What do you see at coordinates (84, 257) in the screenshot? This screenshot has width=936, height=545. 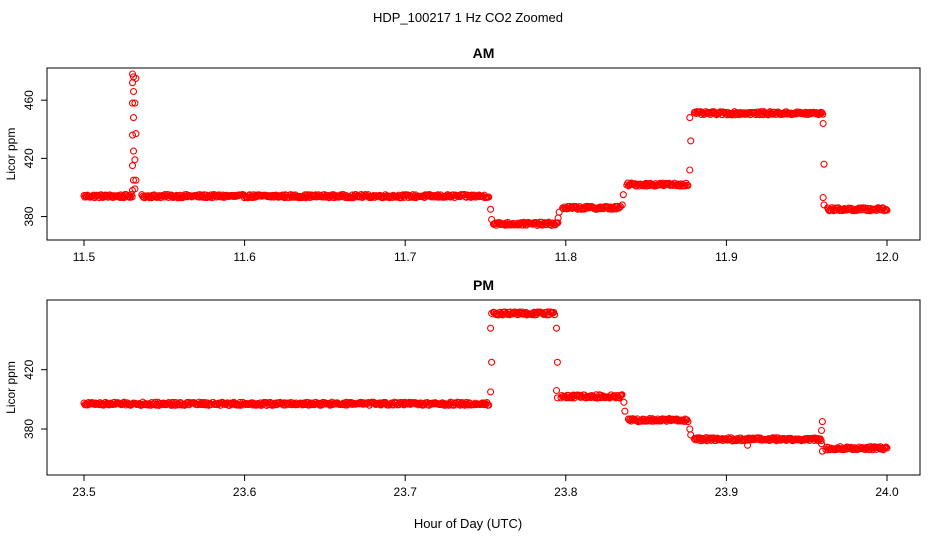 I see `x-tick-label: 11.5` at bounding box center [84, 257].